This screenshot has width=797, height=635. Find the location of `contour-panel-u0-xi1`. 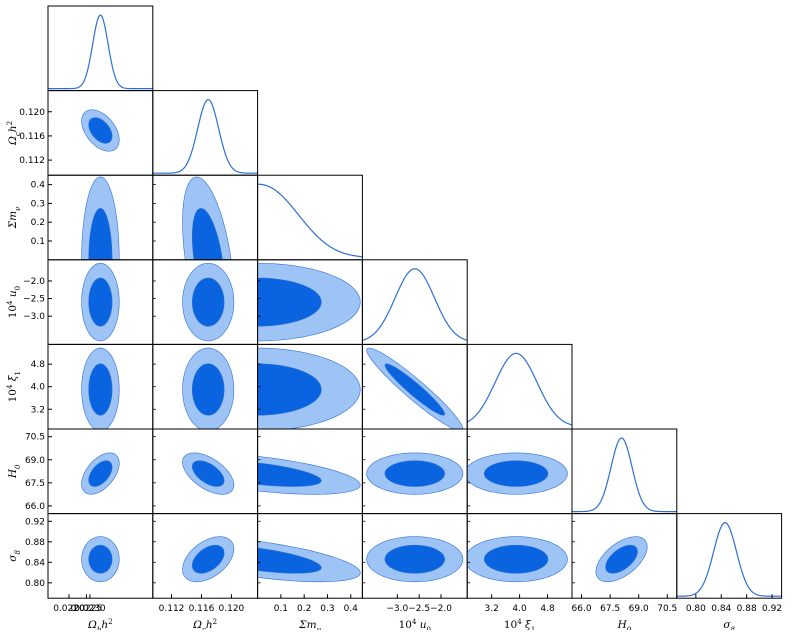

contour-panel-u0-xi1 is located at coordinates (414, 386).